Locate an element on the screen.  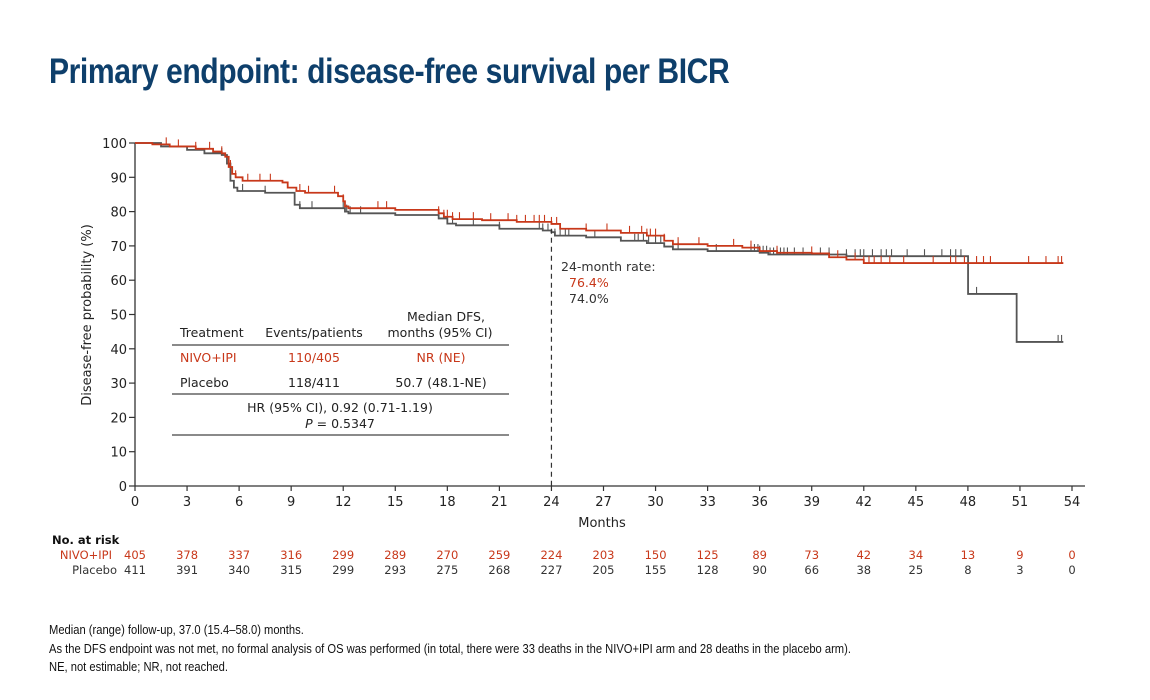
y-tick-label: 20 is located at coordinates (118, 418).